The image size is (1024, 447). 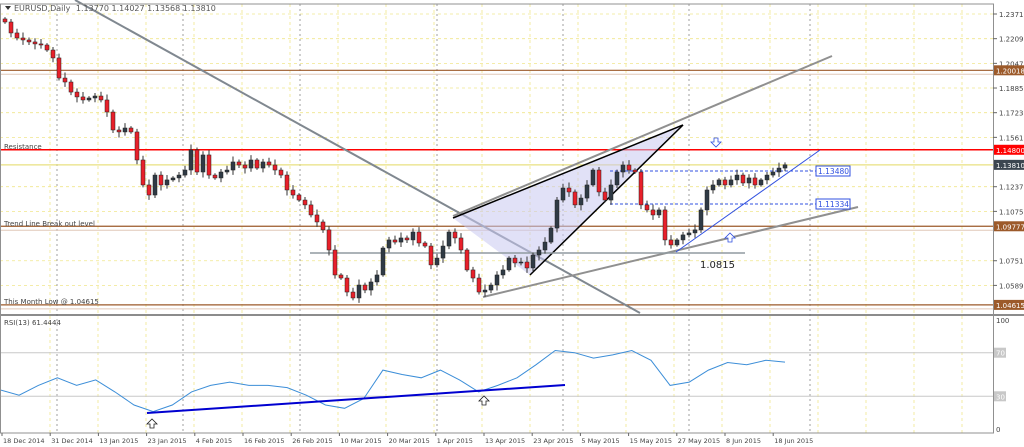 I want to click on rsi-label: RSI(13) 61.4444, so click(x=32, y=323).